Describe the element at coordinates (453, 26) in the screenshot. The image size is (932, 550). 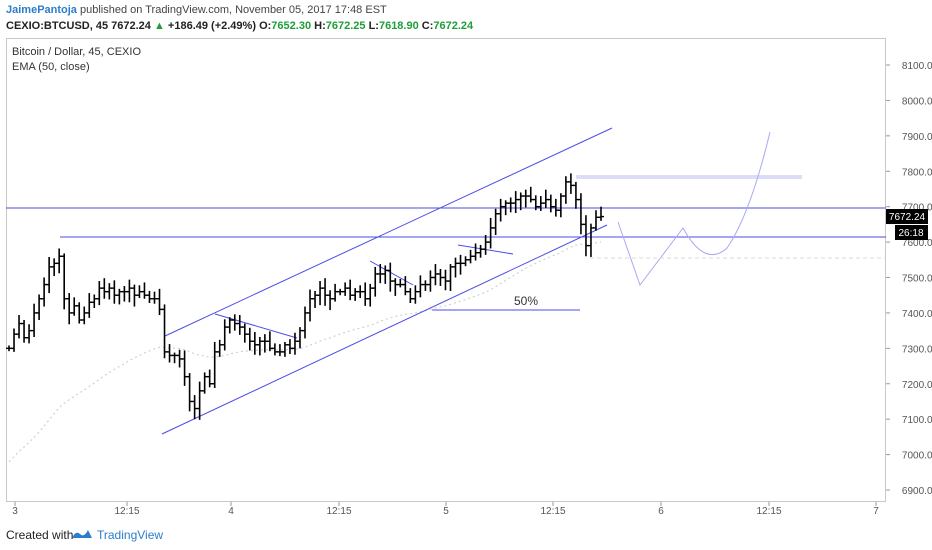
I see `close-value: 7672.24` at that location.